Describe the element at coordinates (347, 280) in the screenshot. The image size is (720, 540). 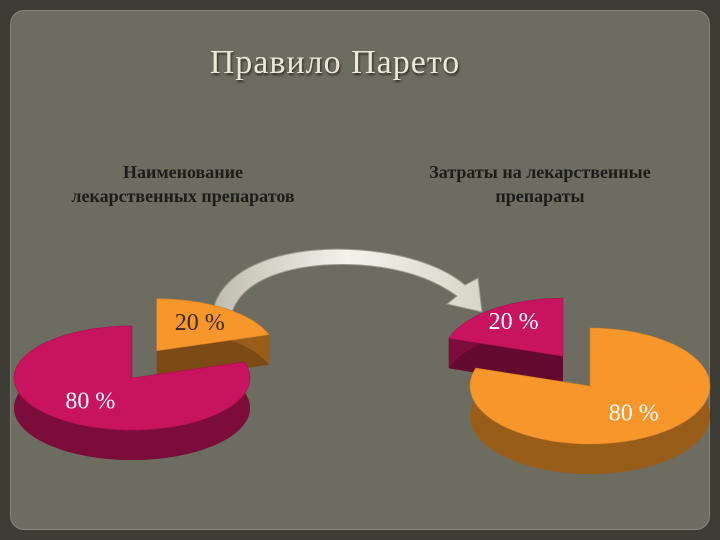
I see `arrow` at that location.